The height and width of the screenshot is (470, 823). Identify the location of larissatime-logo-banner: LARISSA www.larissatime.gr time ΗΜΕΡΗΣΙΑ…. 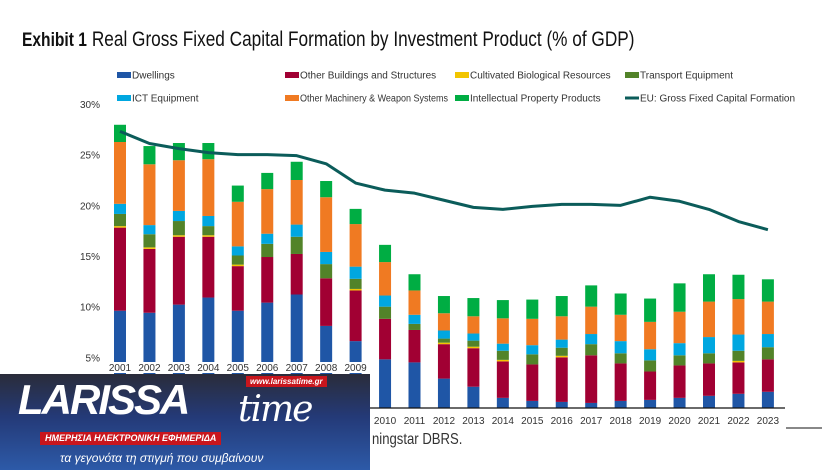
(185, 422).